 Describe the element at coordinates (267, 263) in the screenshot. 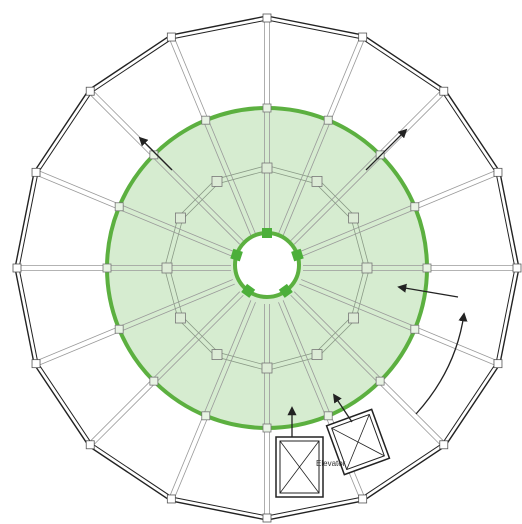

I see `core-nodes` at that location.